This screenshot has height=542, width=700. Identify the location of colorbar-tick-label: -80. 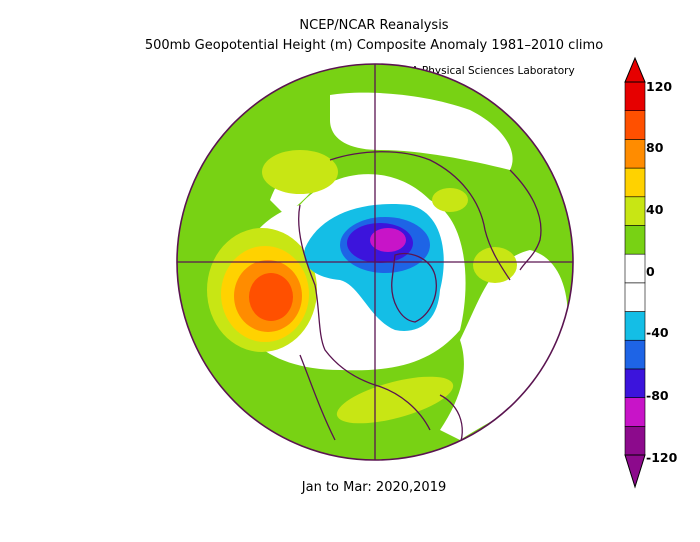
(657, 395).